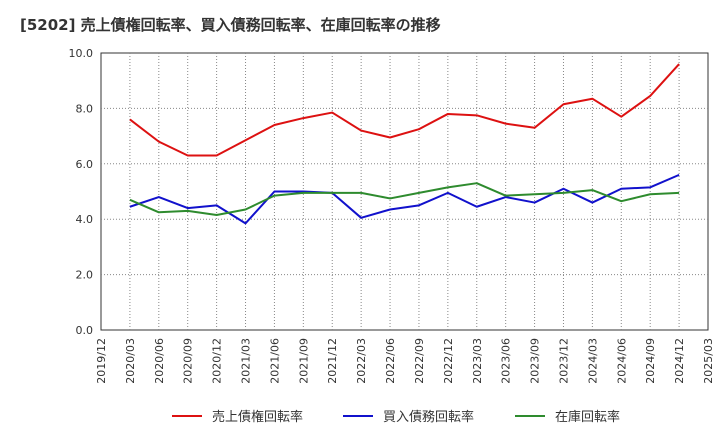 The image size is (720, 440). I want to click on x-tick-label: 2022/12, so click(448, 361).